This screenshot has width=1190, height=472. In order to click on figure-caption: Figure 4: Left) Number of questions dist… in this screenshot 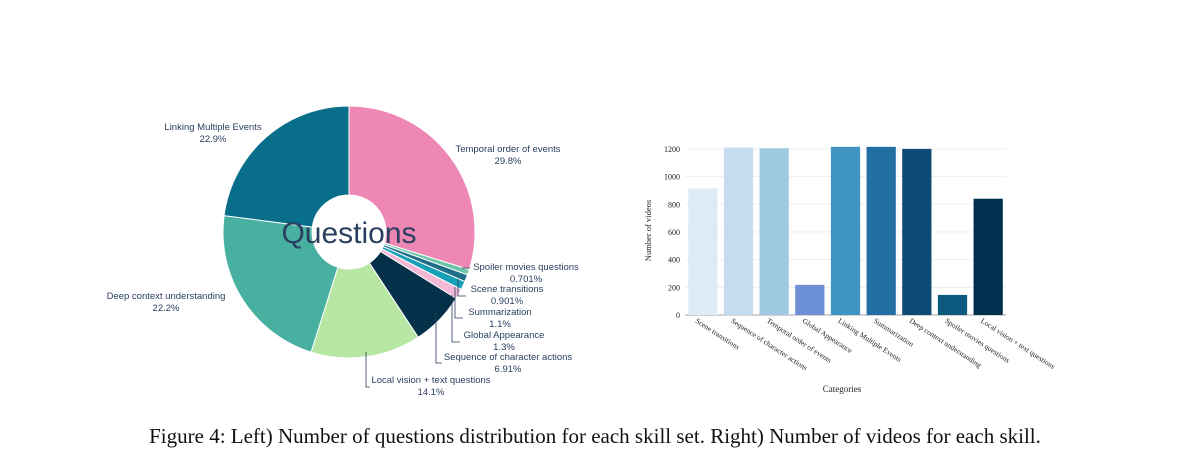, I will do `click(595, 436)`.